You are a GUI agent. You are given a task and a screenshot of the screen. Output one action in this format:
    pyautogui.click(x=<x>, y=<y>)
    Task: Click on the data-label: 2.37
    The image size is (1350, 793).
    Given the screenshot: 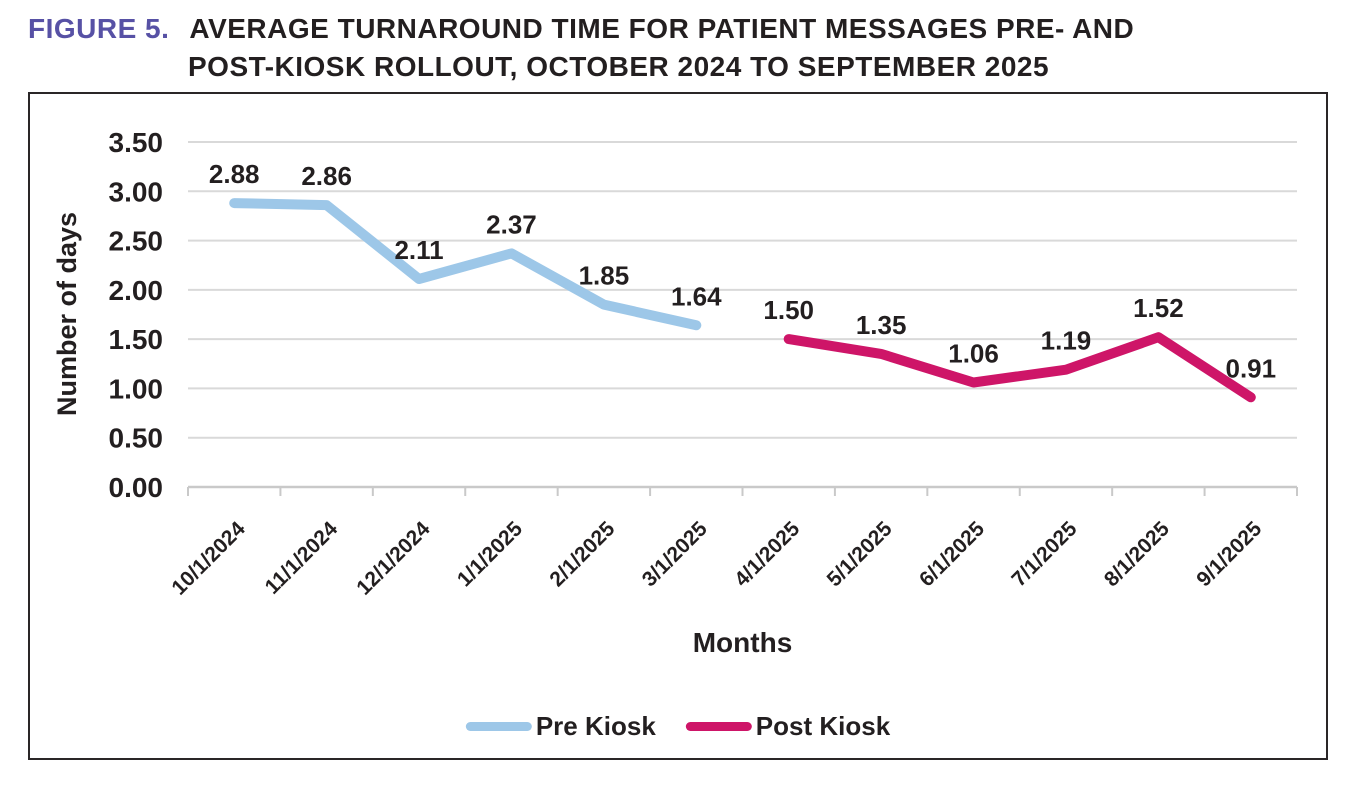 What is the action you would take?
    pyautogui.click(x=511, y=224)
    